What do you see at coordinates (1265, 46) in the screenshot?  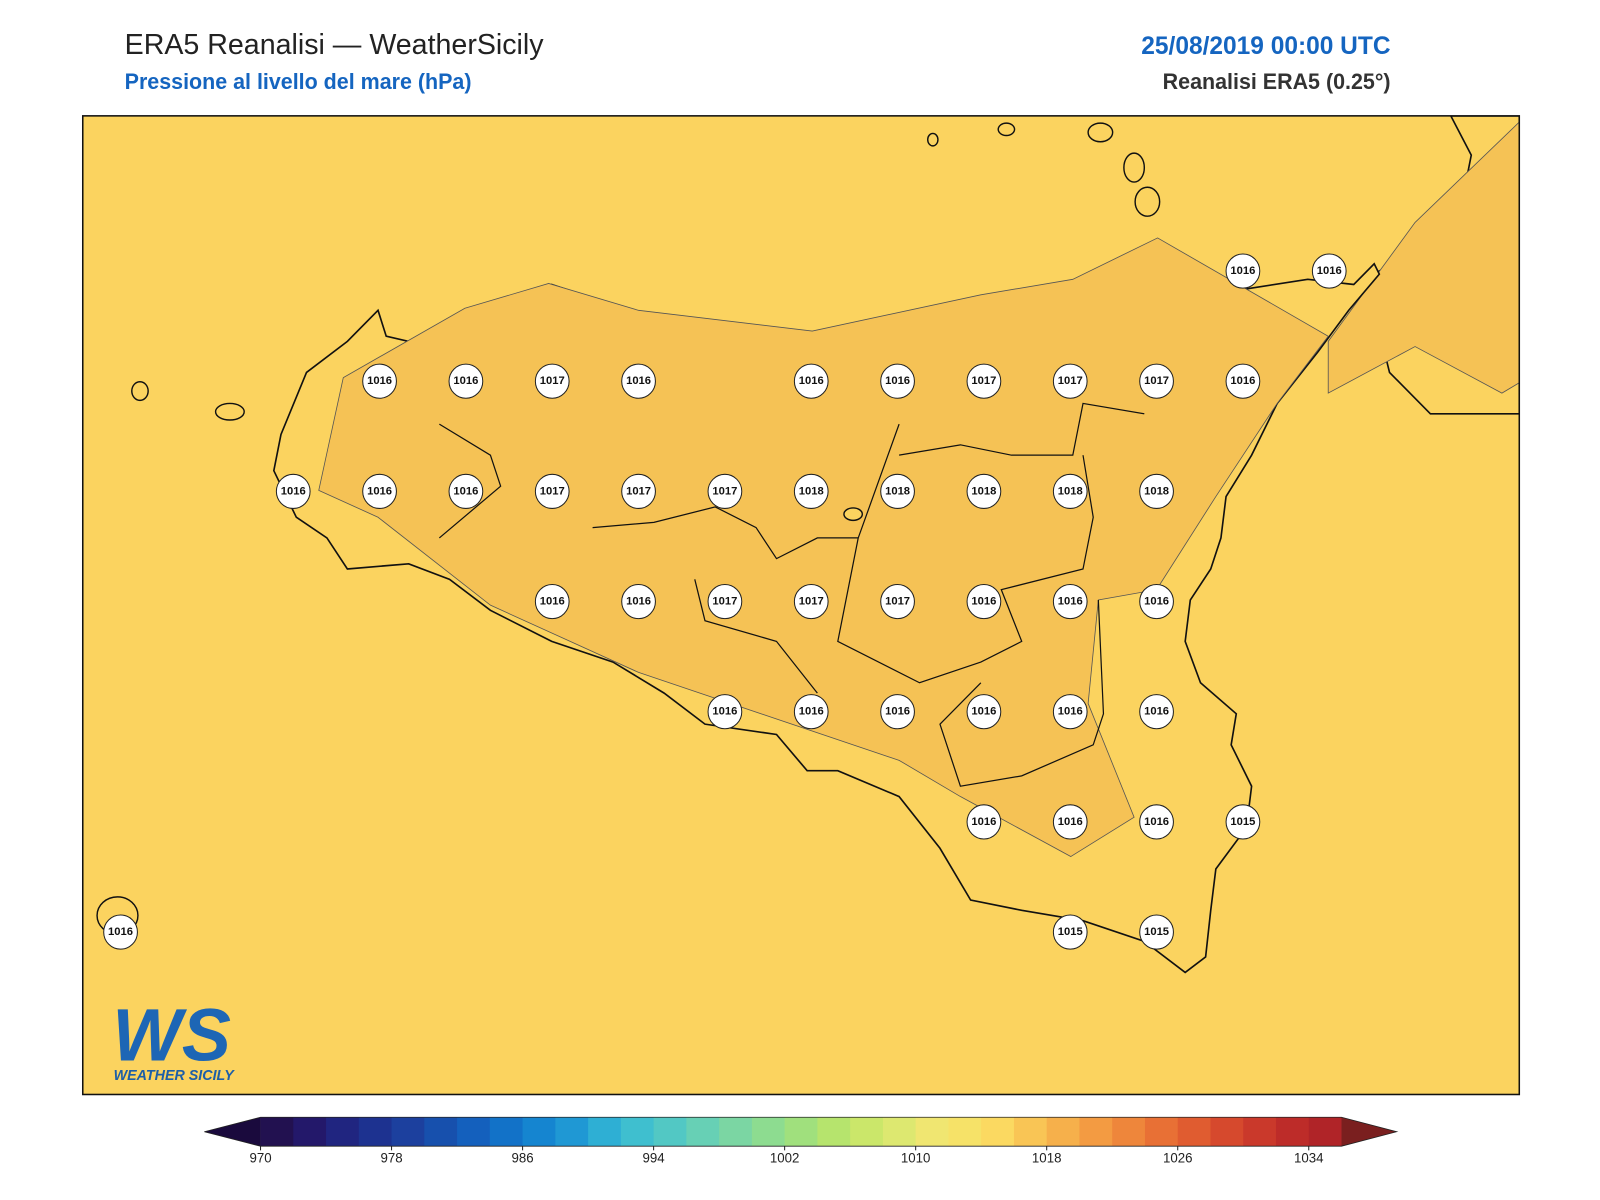 I see `date: 25/08/2019 00:00 UTC` at bounding box center [1265, 46].